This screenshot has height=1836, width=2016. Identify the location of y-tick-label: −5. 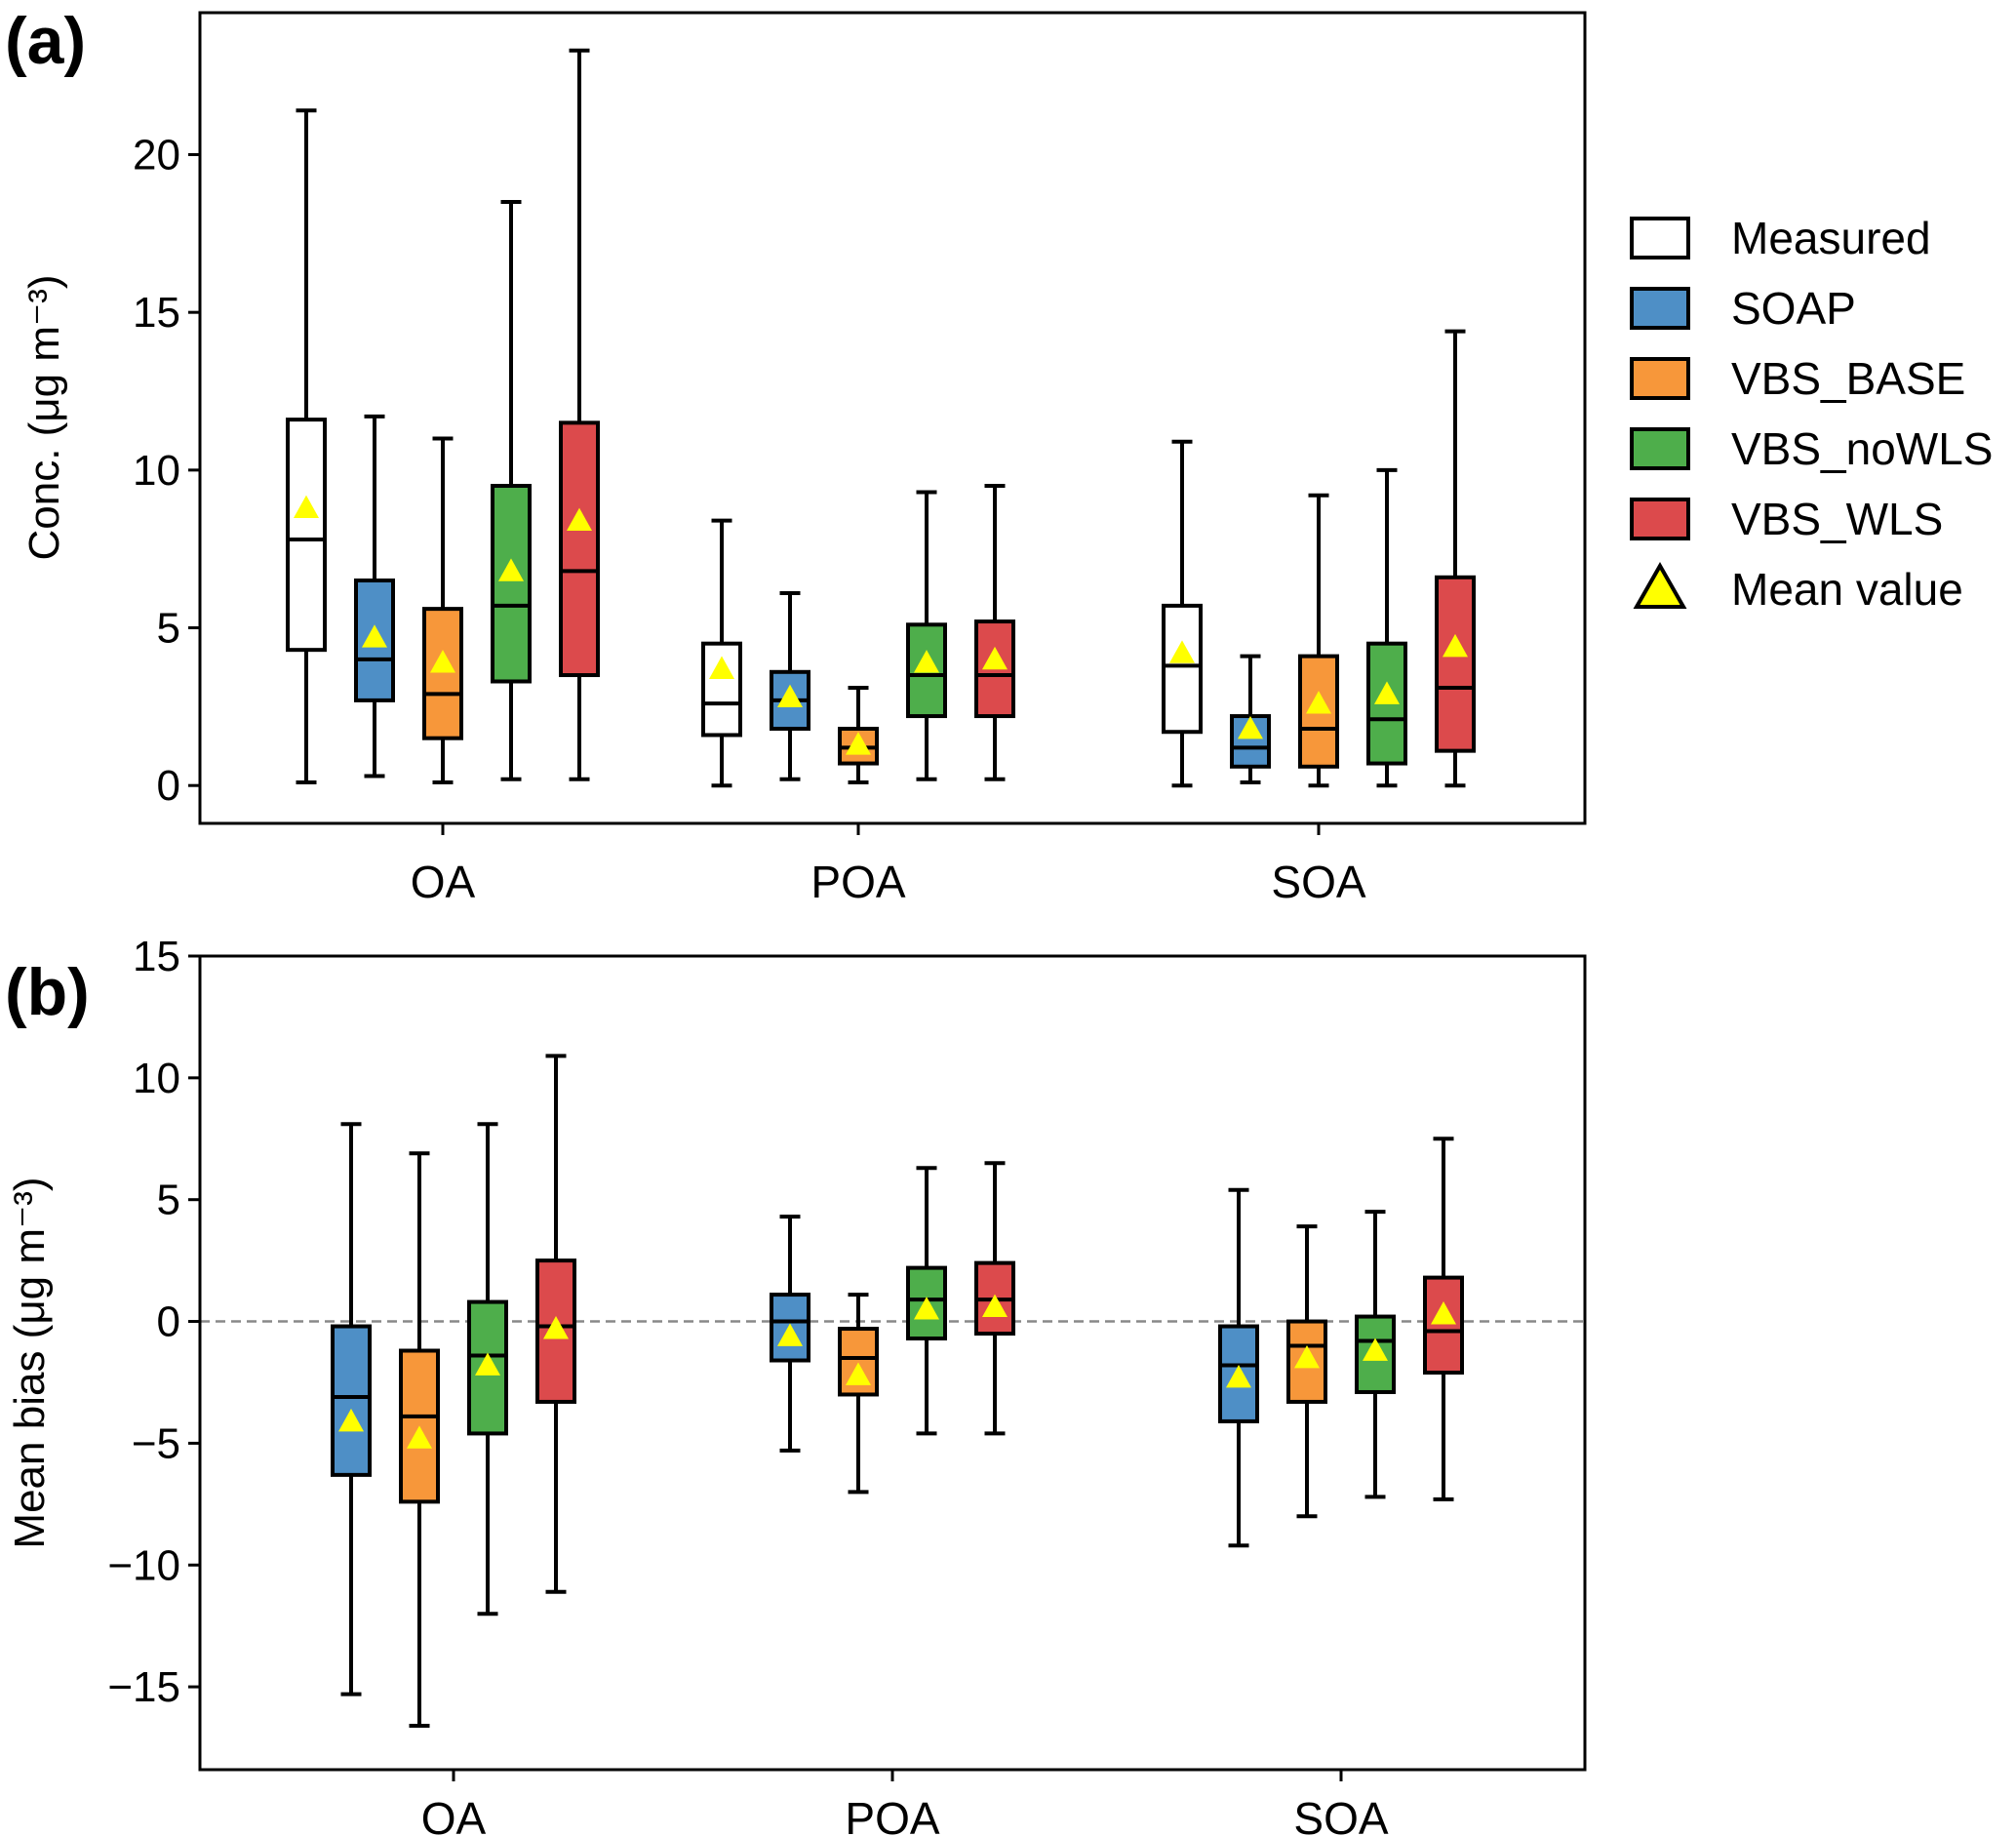
(156, 1443).